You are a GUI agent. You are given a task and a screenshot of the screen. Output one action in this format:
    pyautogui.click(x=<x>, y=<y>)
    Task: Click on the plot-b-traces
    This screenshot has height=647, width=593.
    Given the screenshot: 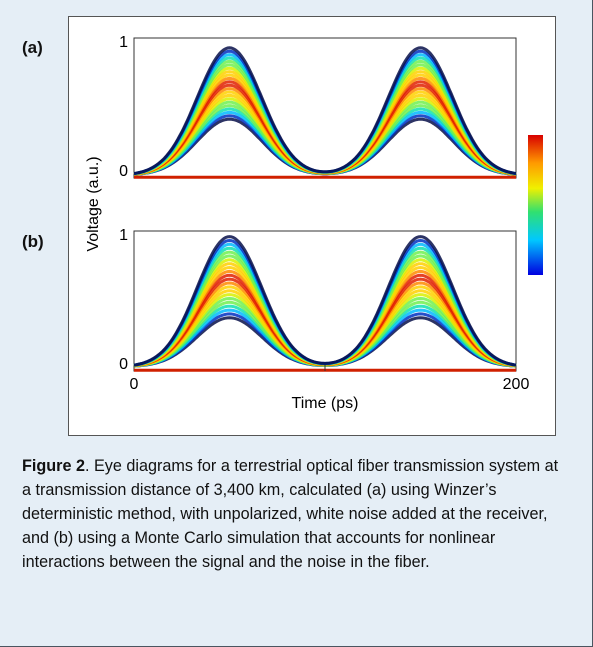 What is the action you would take?
    pyautogui.click(x=325, y=303)
    